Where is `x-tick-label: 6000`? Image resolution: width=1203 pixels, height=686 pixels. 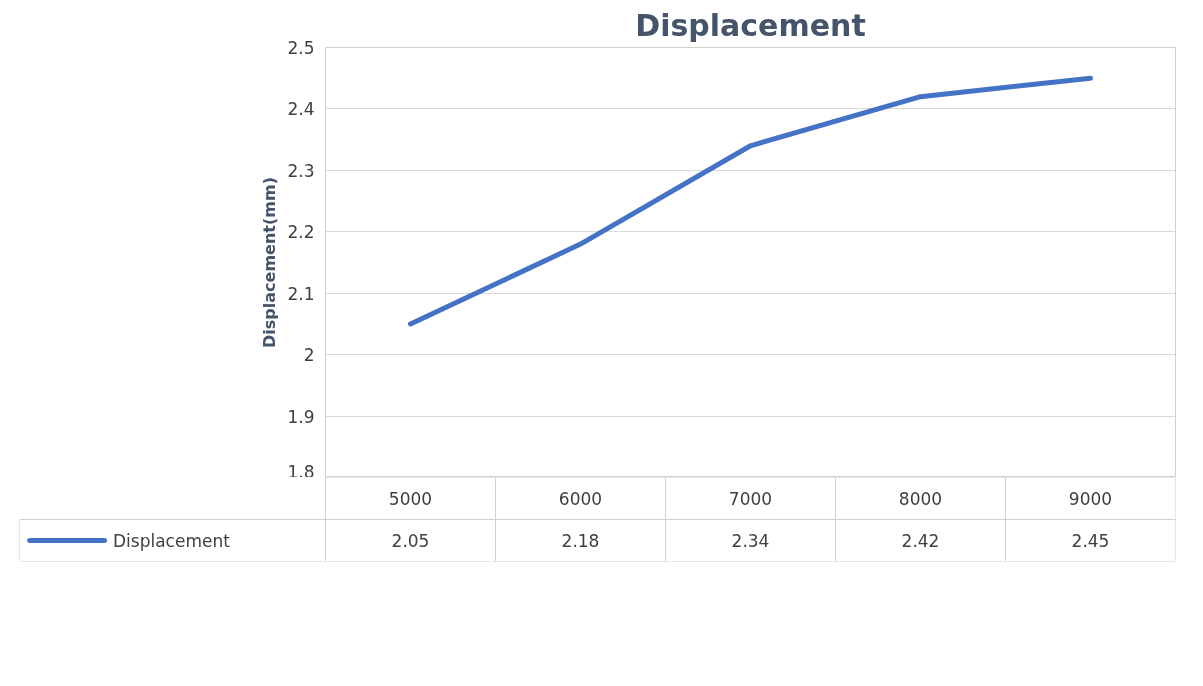 x-tick-label: 6000 is located at coordinates (580, 499).